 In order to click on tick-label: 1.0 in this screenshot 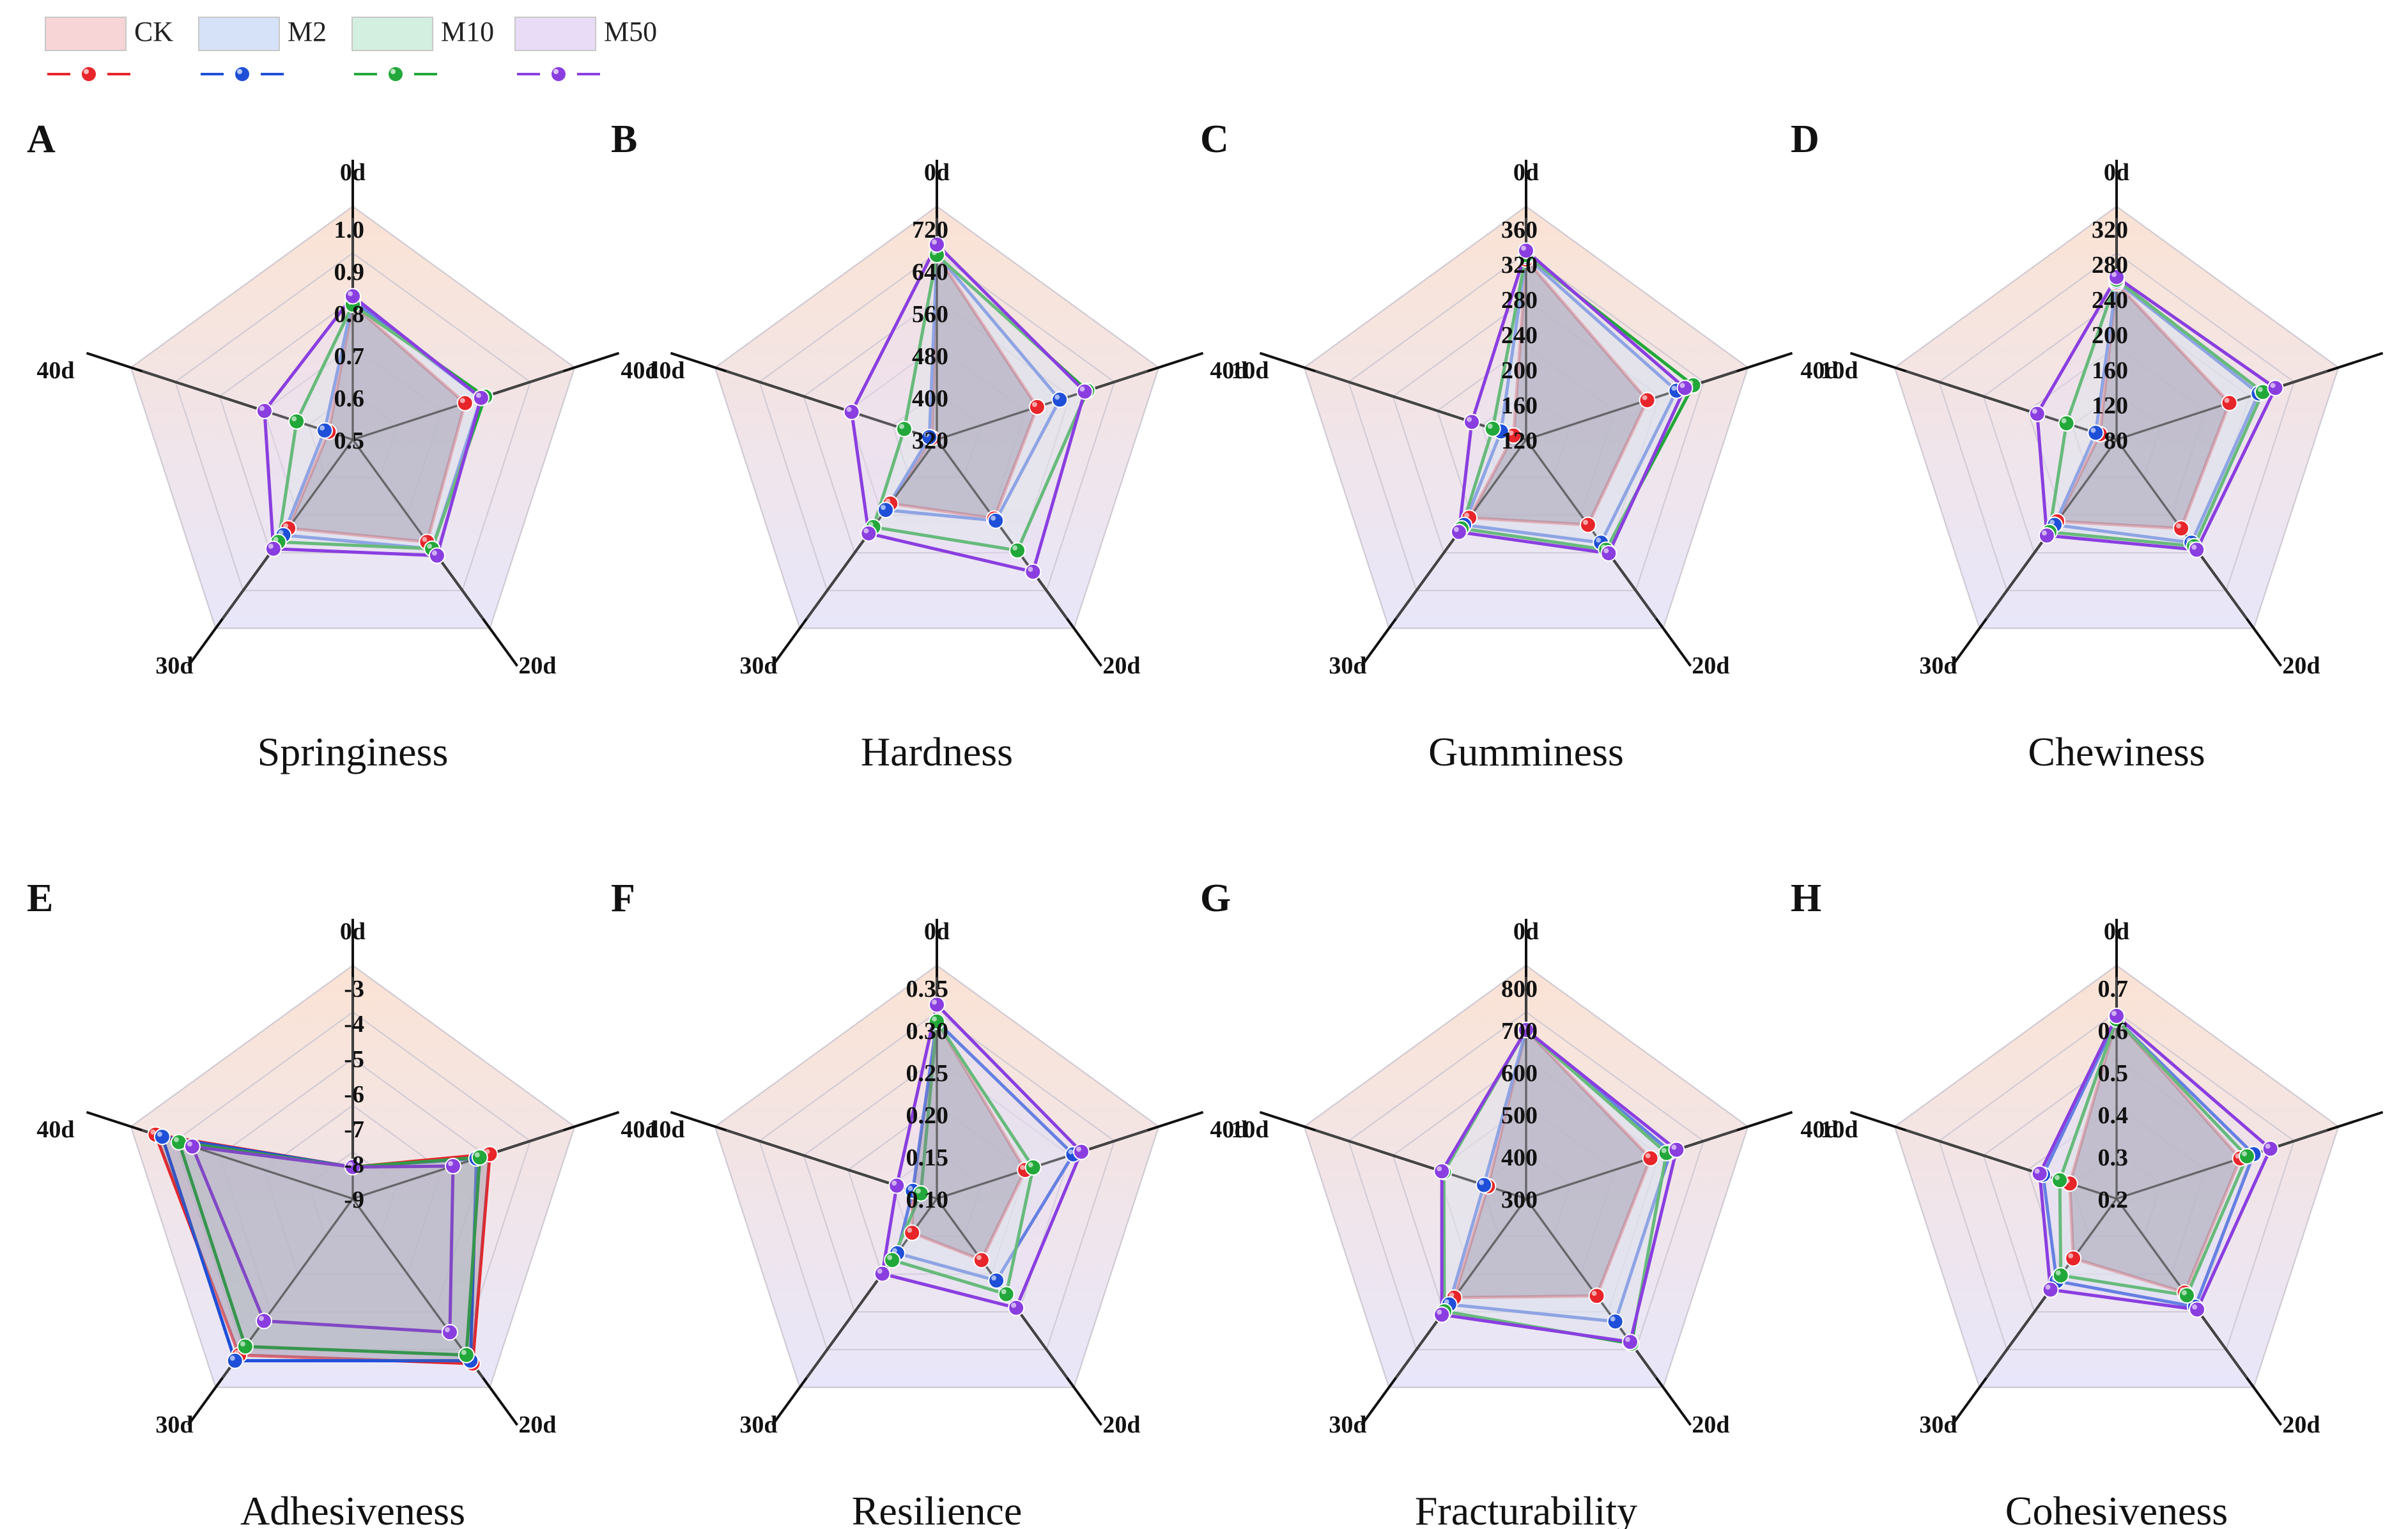, I will do `click(349, 230)`.